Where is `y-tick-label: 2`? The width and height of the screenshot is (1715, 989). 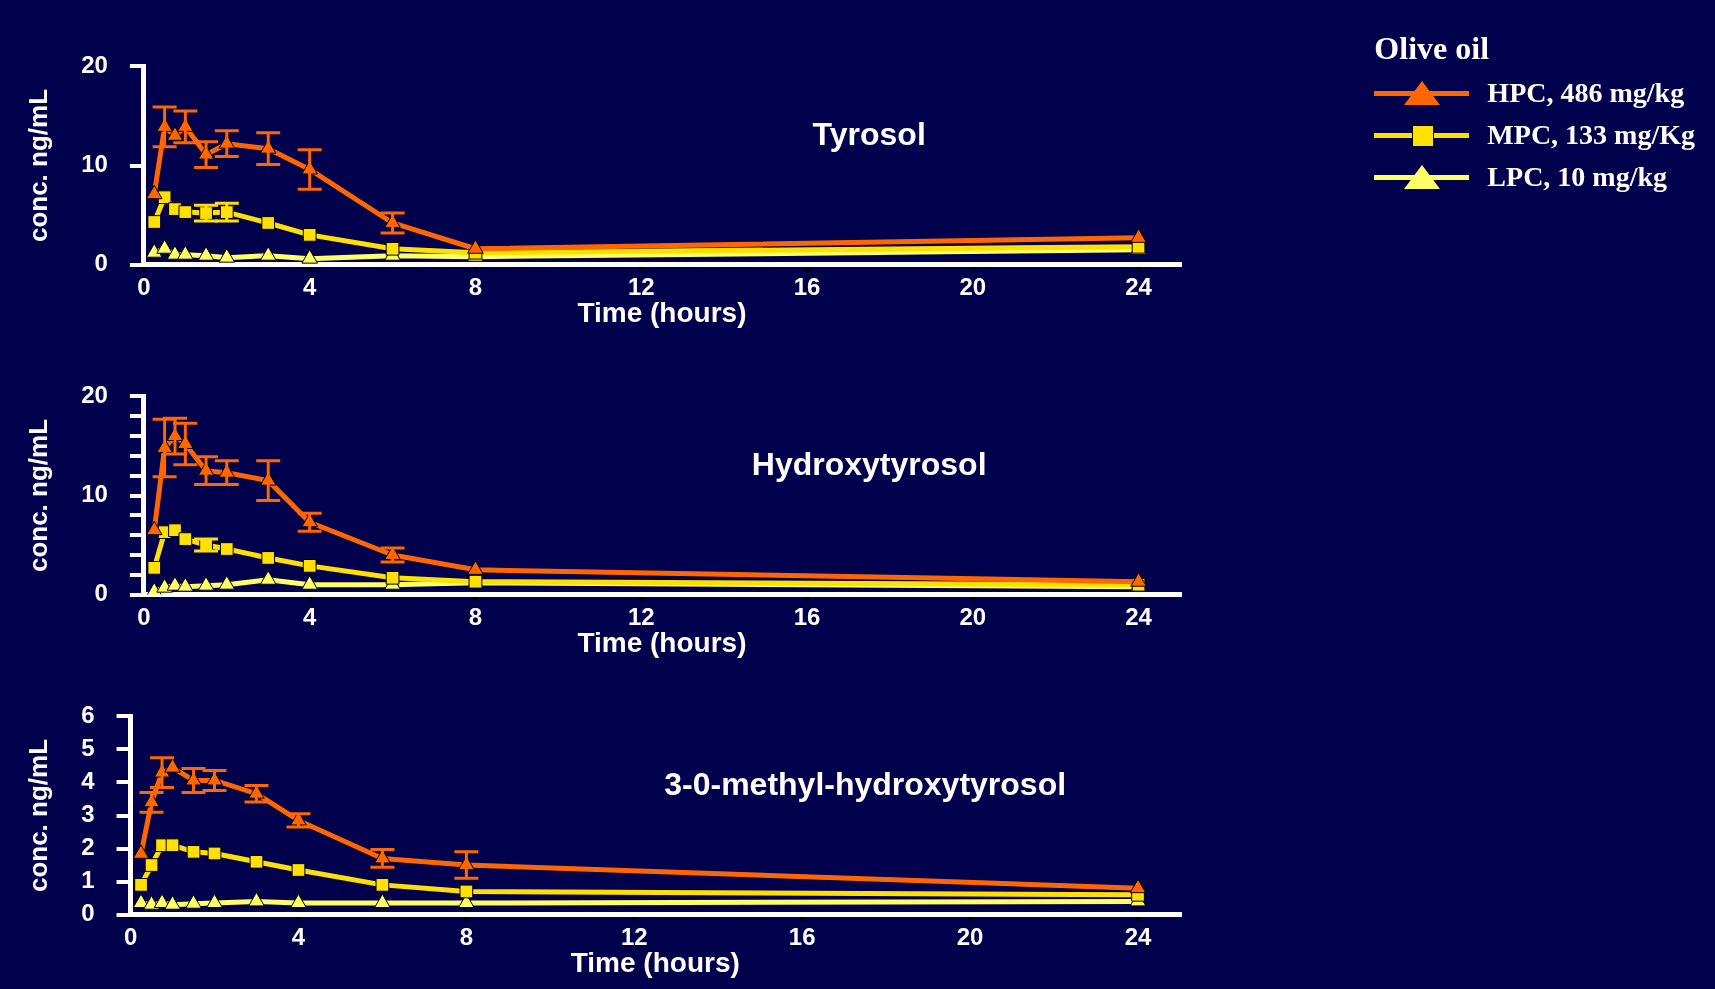
y-tick-label: 2 is located at coordinates (88, 847).